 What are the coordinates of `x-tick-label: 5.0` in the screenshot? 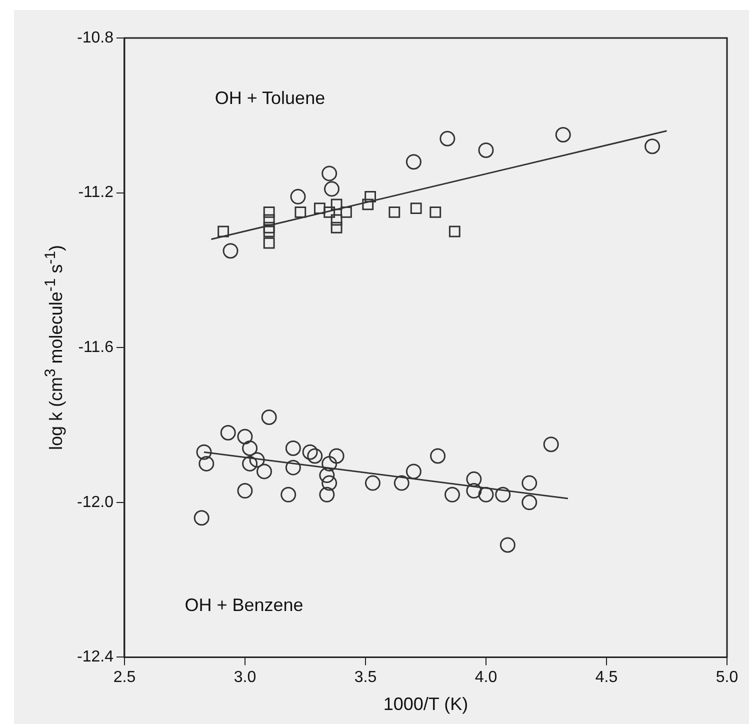 It's located at (727, 677).